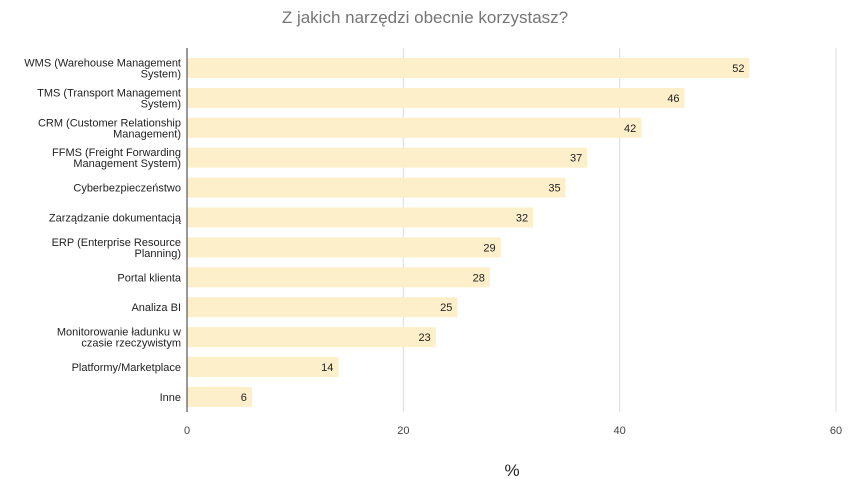  Describe the element at coordinates (836, 431) in the screenshot. I see `x-tick-label: 60` at that location.